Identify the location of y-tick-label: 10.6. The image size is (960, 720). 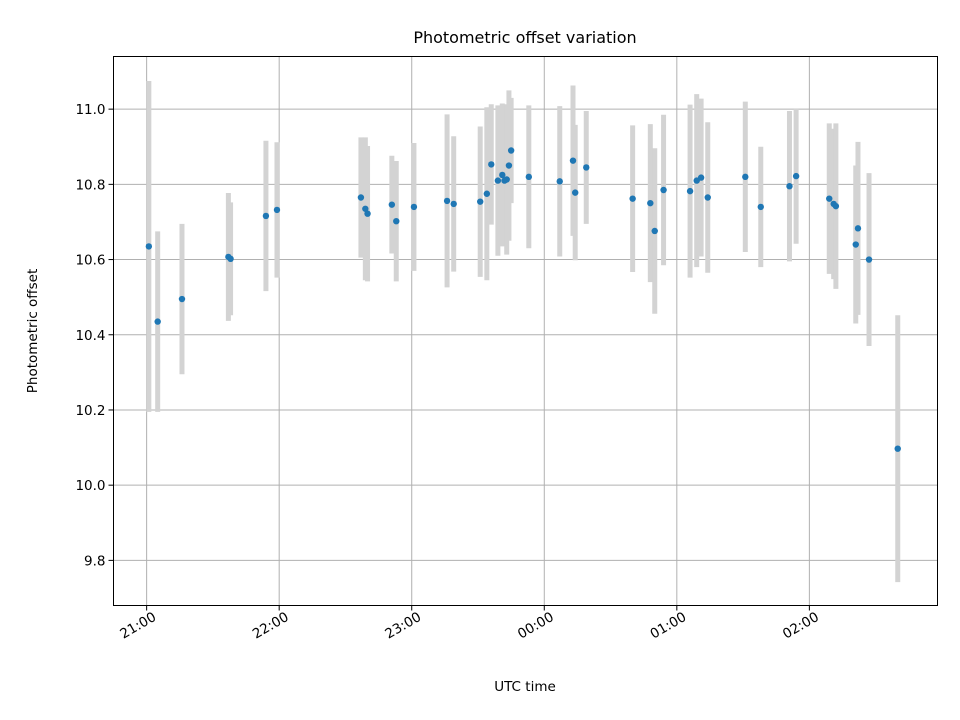
(90, 261).